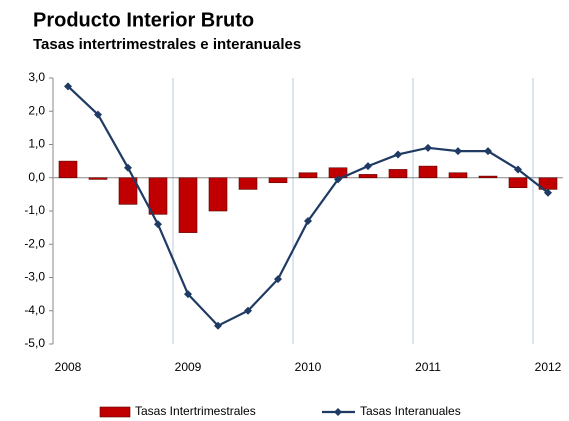  I want to click on legend-swatch, so click(115, 412).